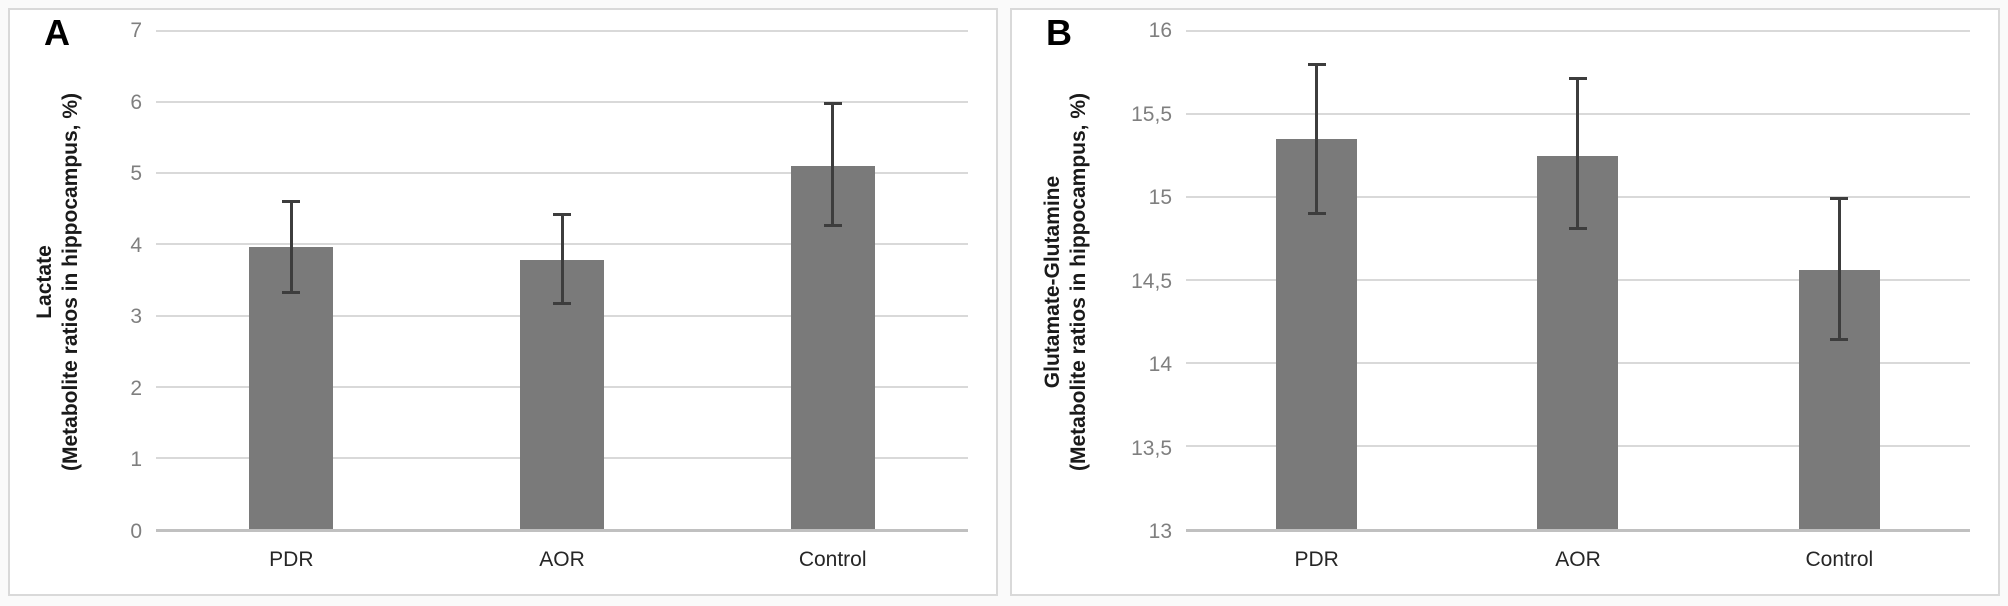 The image size is (2008, 606). I want to click on panel-b-letter: B, so click(1059, 32).